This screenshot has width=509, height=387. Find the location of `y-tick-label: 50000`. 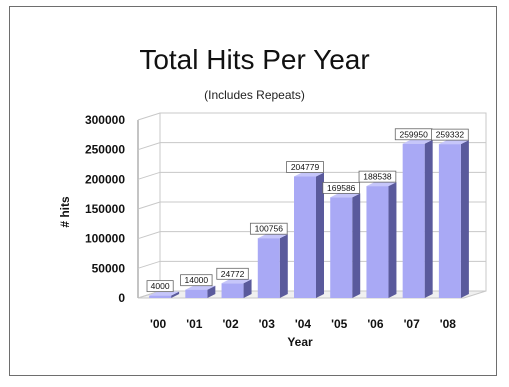

y-tick-label: 50000 is located at coordinates (109, 268).